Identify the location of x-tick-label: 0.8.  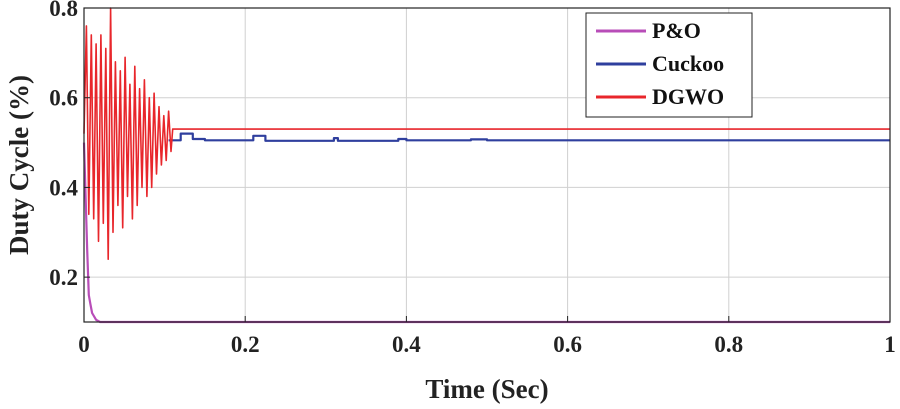
(728, 344).